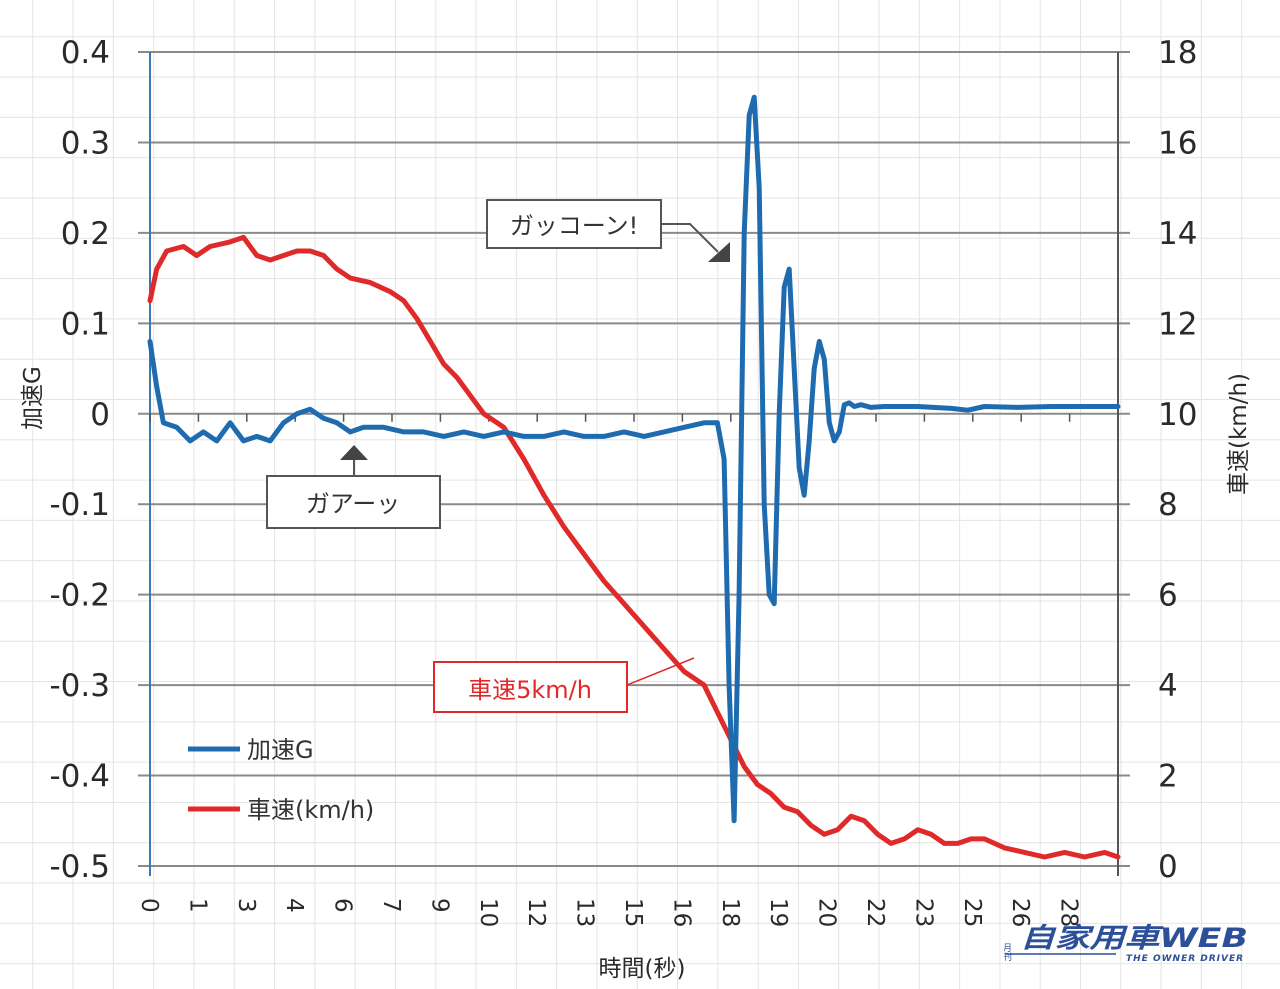 The height and width of the screenshot is (989, 1280). What do you see at coordinates (827, 912) in the screenshot?
I see `x-tick-label: 20` at bounding box center [827, 912].